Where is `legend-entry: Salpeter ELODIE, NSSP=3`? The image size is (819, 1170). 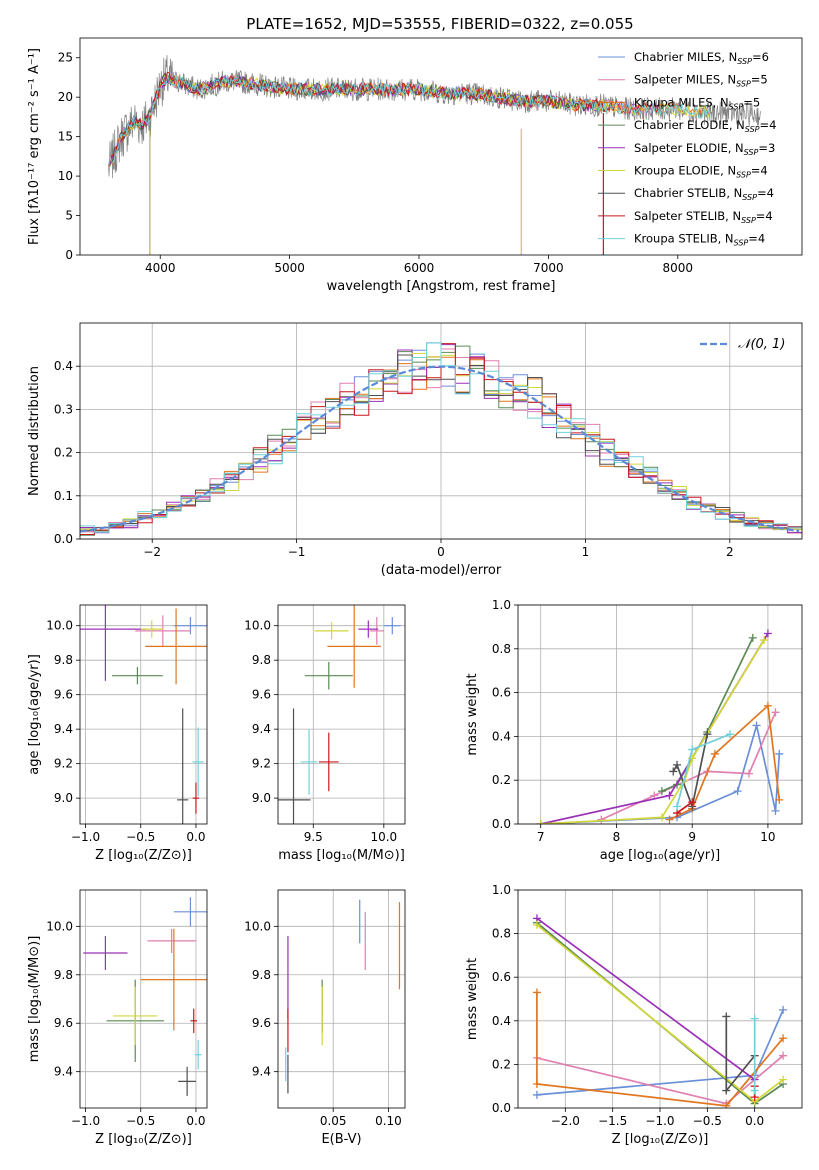
legend-entry: Salpeter ELODIE, NSSP=3 is located at coordinates (704, 149).